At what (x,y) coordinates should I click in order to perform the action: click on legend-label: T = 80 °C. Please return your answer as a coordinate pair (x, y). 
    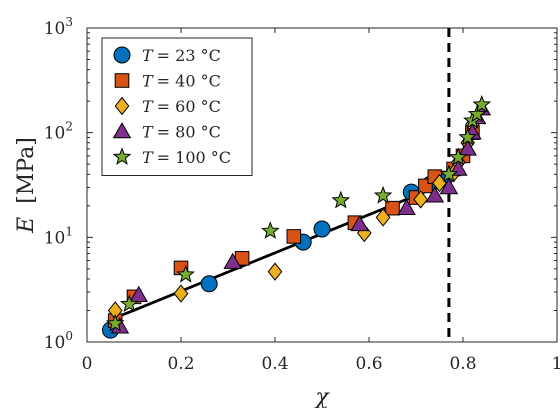
    Looking at the image, I should click on (181, 132).